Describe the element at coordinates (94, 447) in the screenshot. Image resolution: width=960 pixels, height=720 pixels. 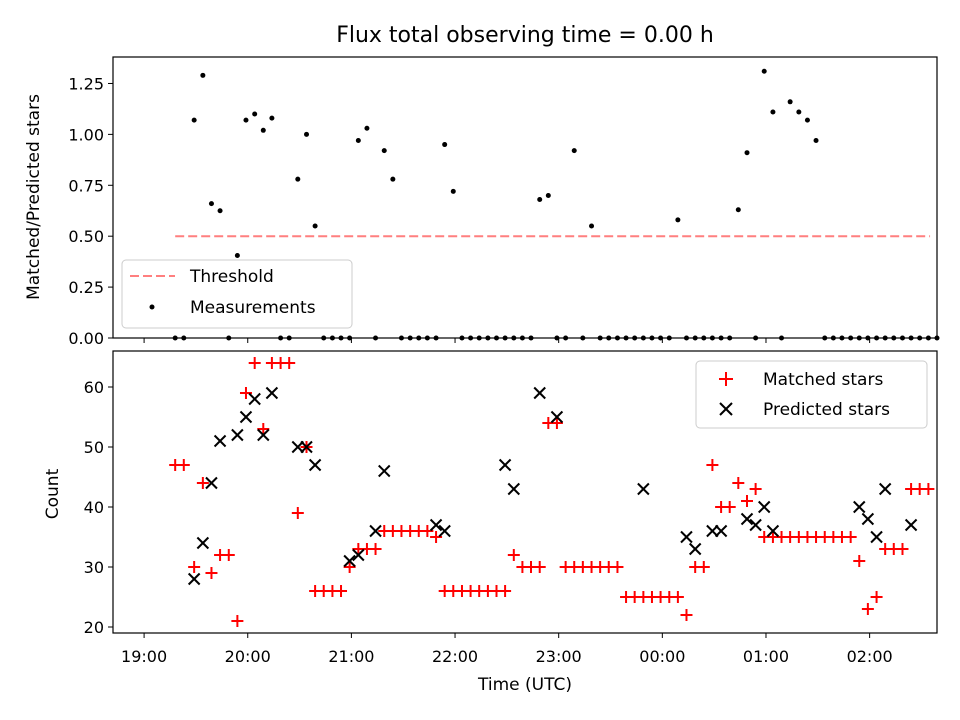
I see `bottom-y-tick-label: 50` at that location.